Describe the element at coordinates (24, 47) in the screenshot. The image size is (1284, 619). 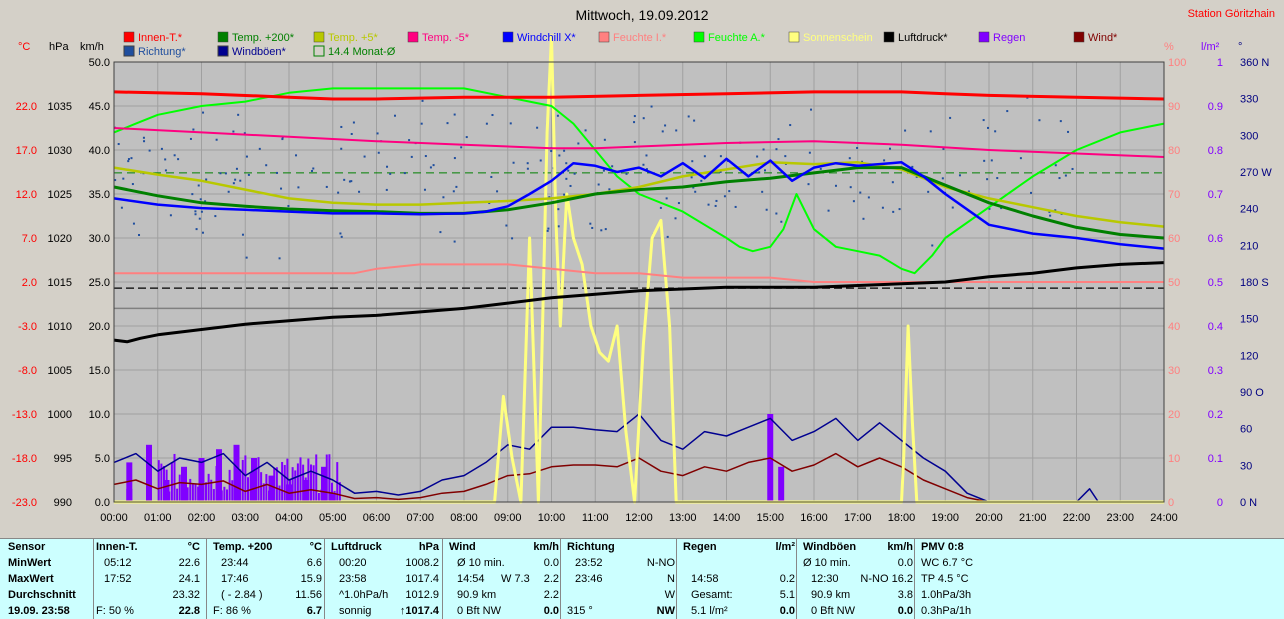
I see `axis-head-celsius: °C` at that location.